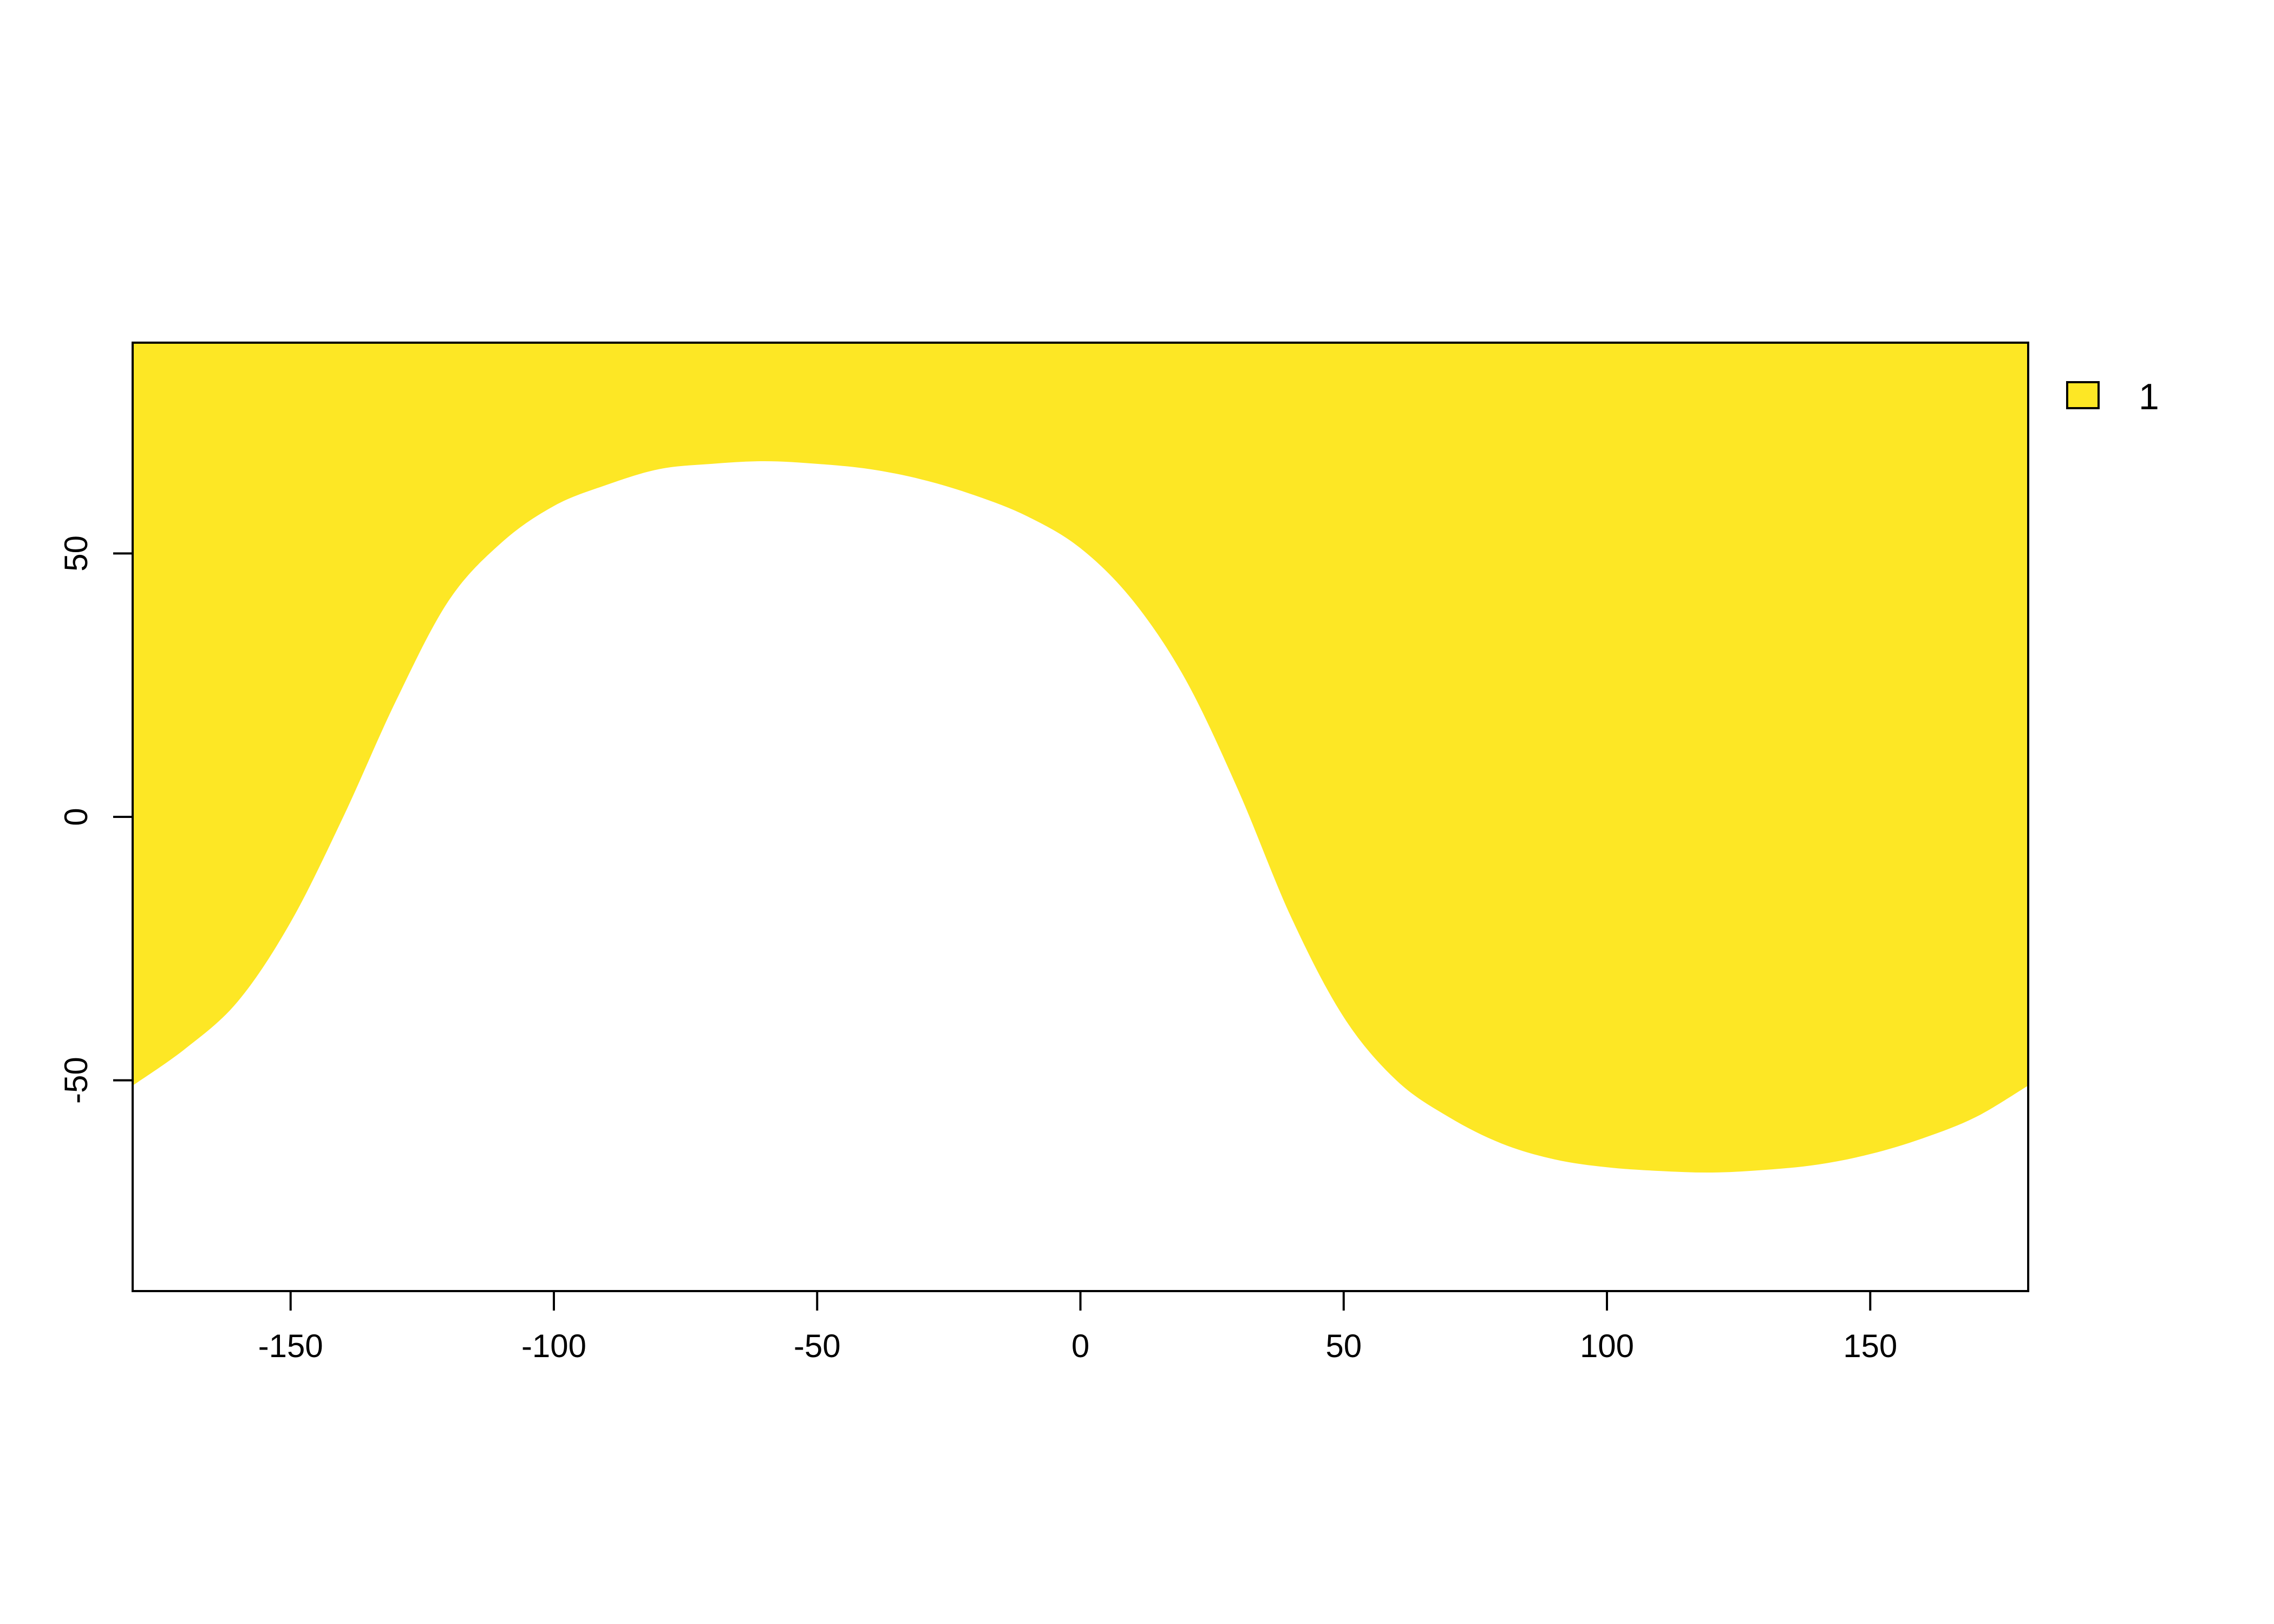  I want to click on x-tick-label: 100, so click(1607, 1346).